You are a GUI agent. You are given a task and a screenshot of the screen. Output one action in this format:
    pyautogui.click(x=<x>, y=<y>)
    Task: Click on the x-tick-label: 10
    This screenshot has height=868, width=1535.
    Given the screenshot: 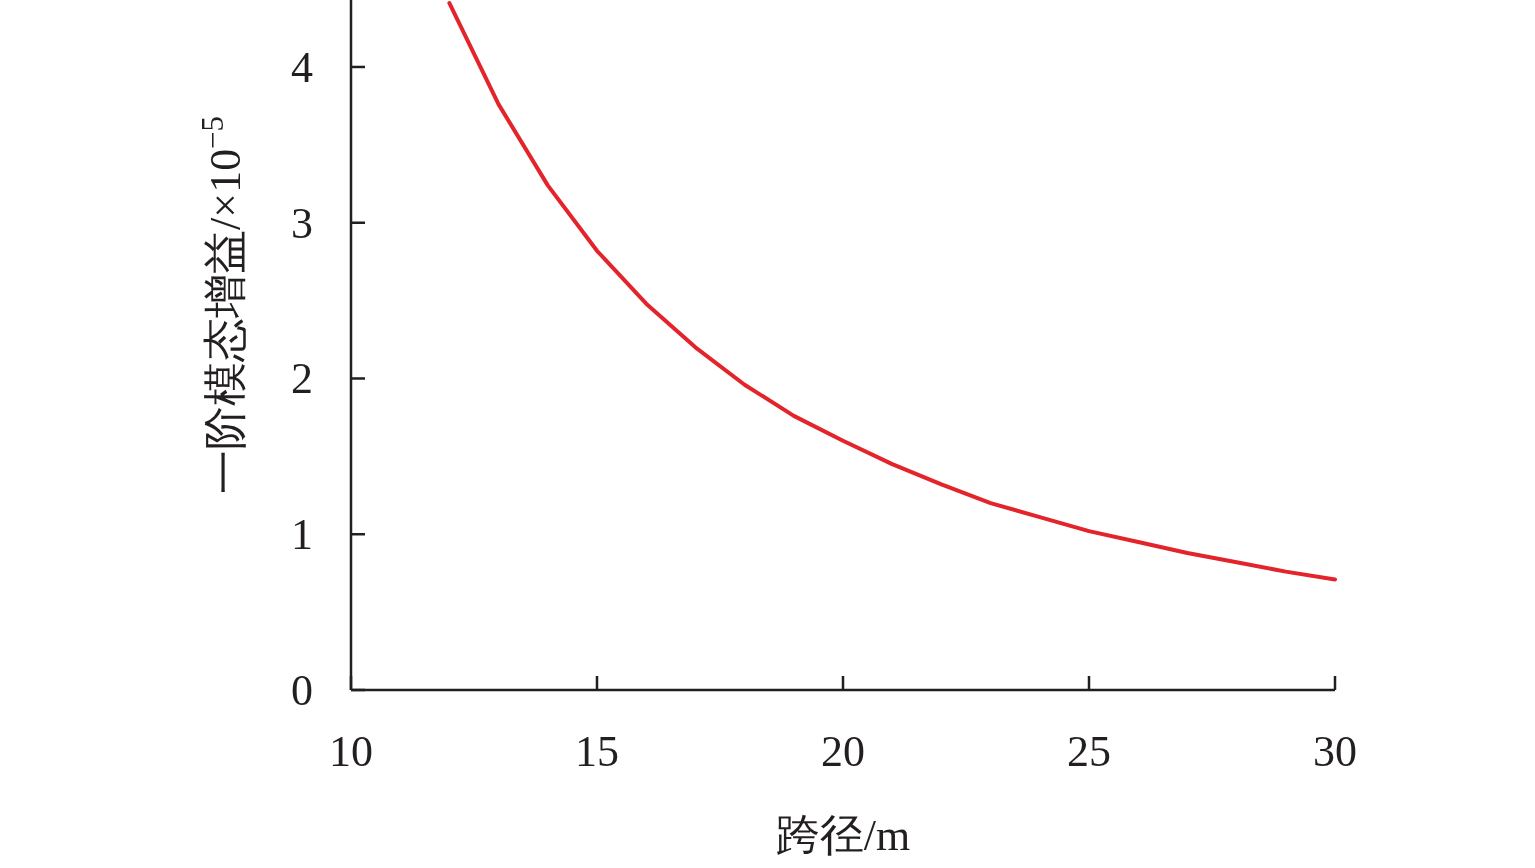 What is the action you would take?
    pyautogui.click(x=351, y=751)
    